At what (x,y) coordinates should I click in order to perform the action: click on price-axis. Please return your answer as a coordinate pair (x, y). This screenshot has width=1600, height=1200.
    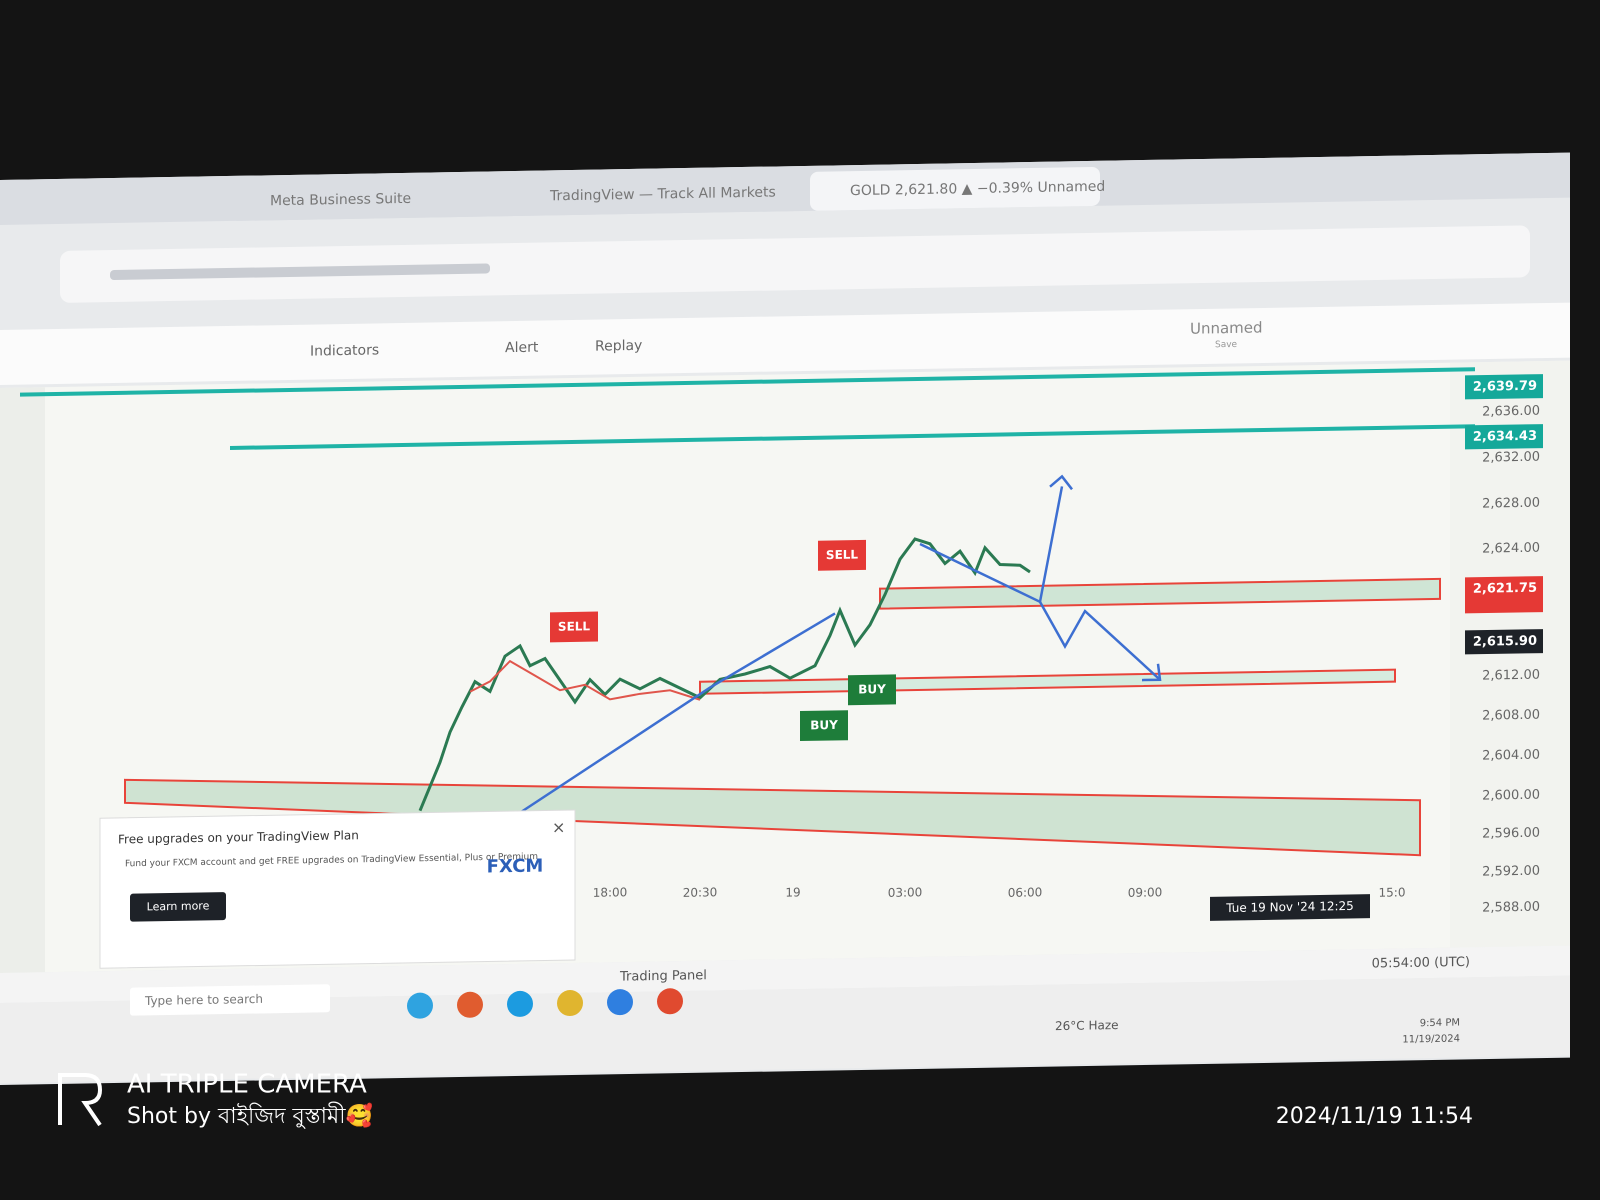
    Looking at the image, I should click on (1510, 654).